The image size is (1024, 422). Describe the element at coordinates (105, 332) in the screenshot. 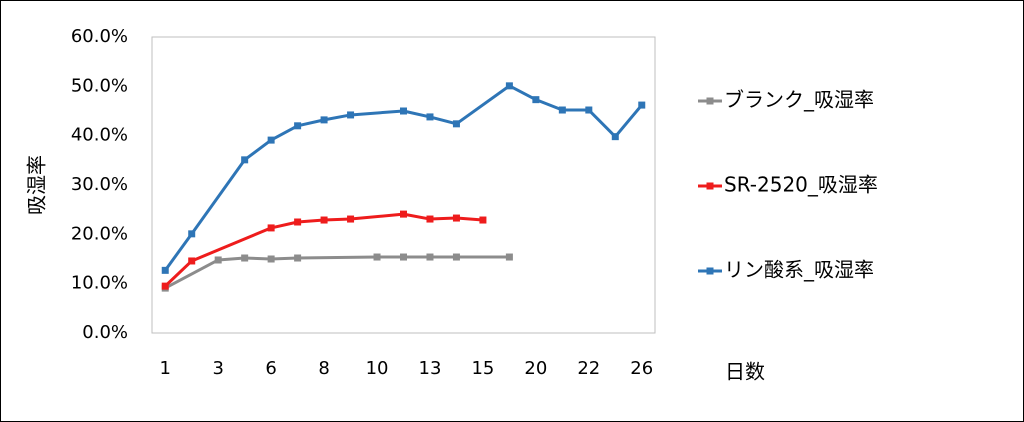

I see `y-tick-label: 0.0%` at that location.